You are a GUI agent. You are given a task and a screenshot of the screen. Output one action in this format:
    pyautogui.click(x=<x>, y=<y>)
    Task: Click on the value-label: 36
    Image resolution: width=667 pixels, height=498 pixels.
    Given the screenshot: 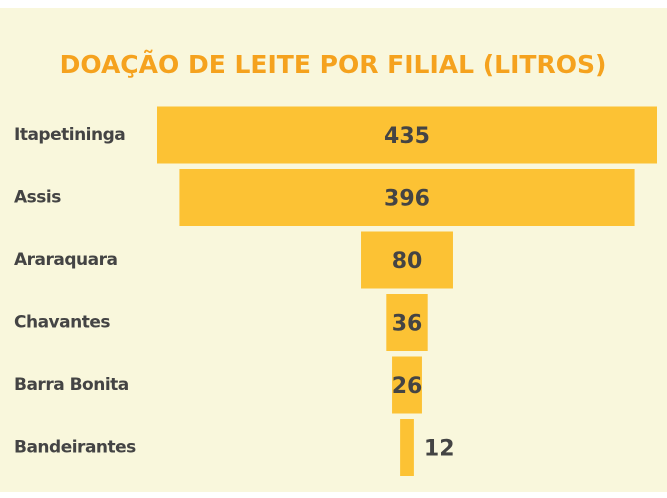 What is the action you would take?
    pyautogui.click(x=407, y=324)
    